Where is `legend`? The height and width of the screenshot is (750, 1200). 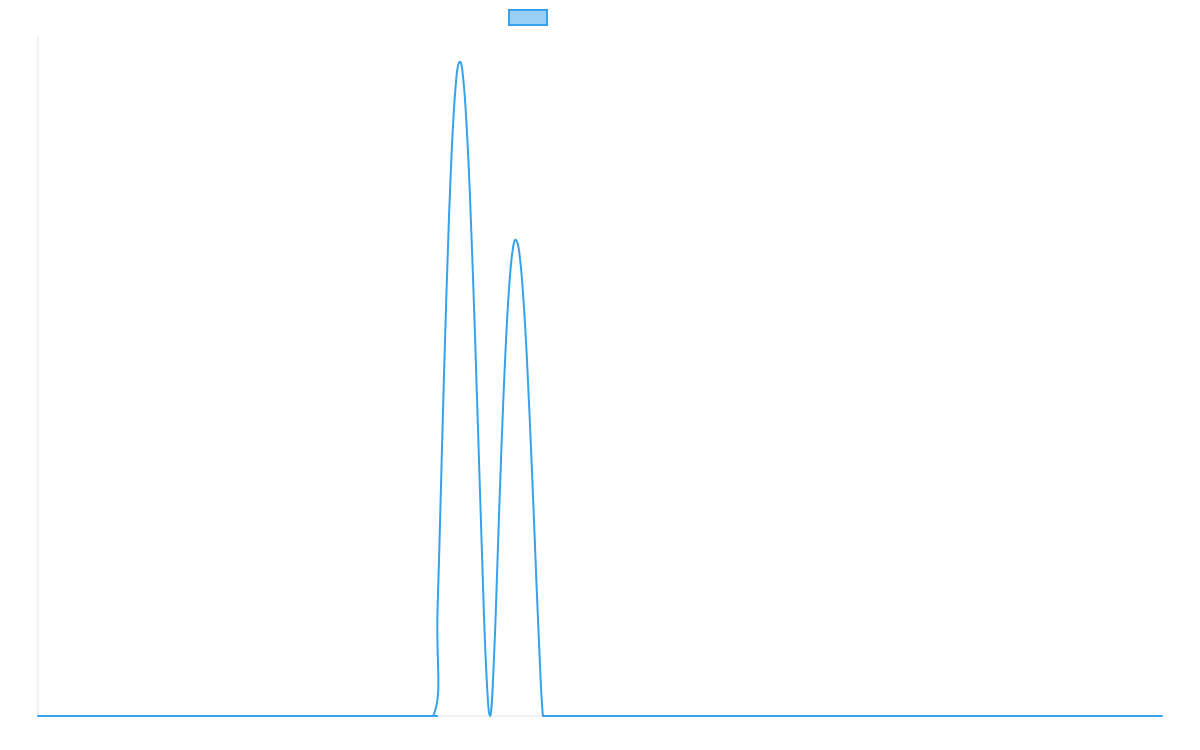
legend is located at coordinates (528, 17).